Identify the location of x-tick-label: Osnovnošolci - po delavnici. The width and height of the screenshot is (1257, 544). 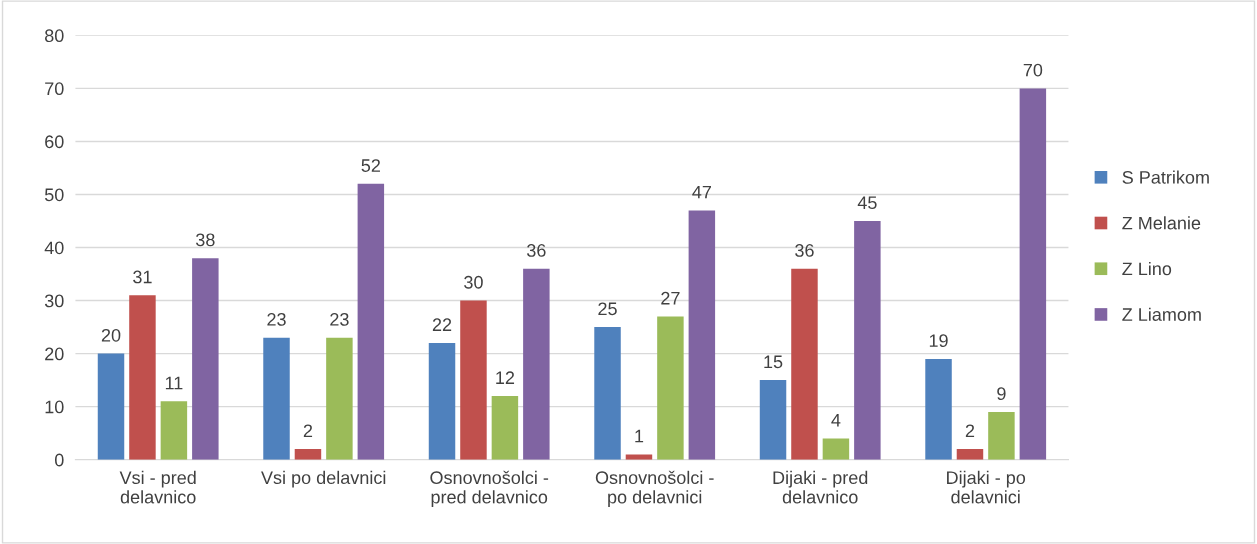
(654, 489).